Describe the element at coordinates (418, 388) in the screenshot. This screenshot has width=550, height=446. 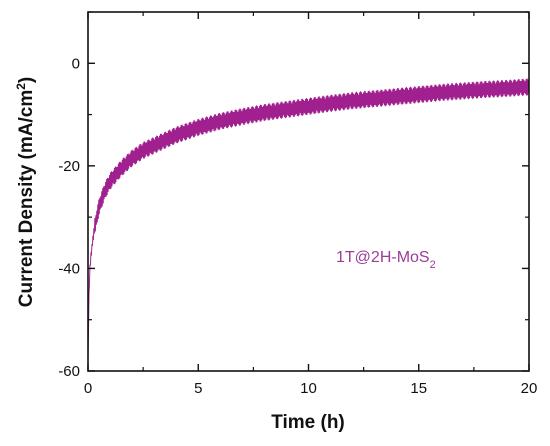
I see `x-tick-label-15: 15` at that location.